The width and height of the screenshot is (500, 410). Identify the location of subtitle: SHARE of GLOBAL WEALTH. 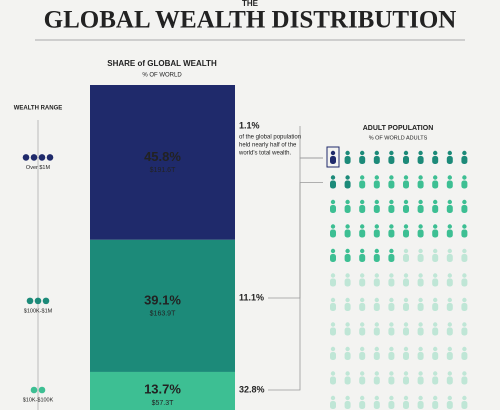
(162, 63).